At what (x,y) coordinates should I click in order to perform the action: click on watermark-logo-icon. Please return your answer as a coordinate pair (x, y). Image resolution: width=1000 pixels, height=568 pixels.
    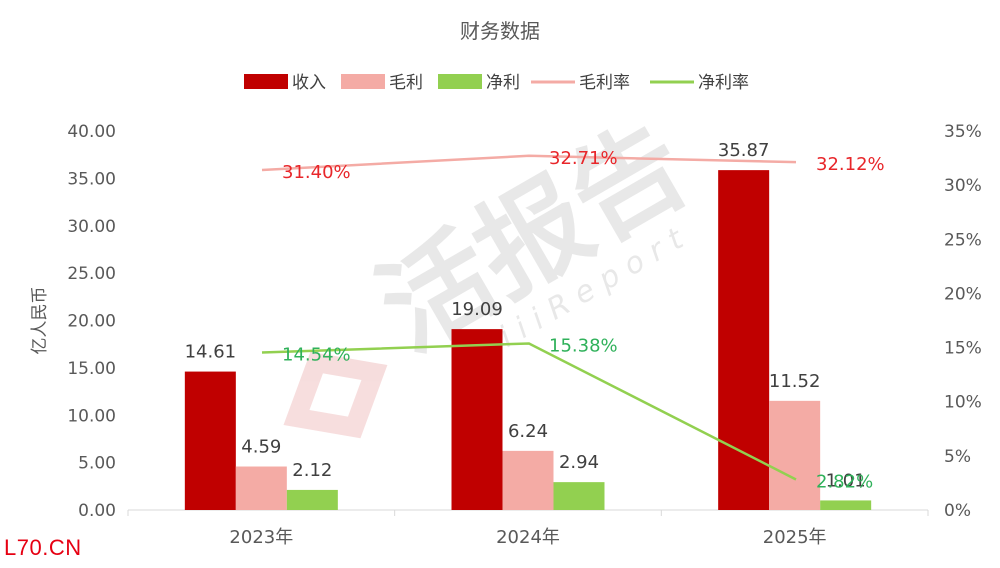
    Looking at the image, I should click on (335, 395).